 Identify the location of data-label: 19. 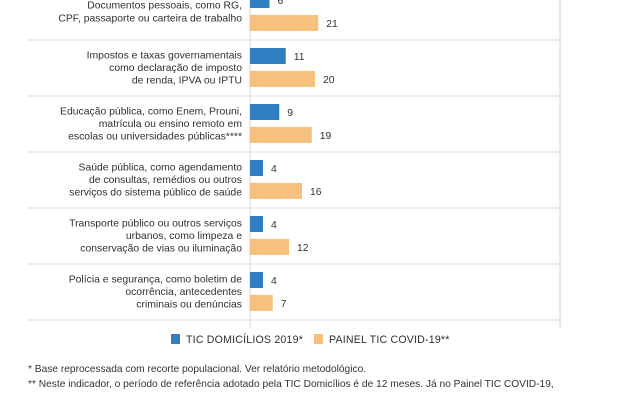
(326, 136).